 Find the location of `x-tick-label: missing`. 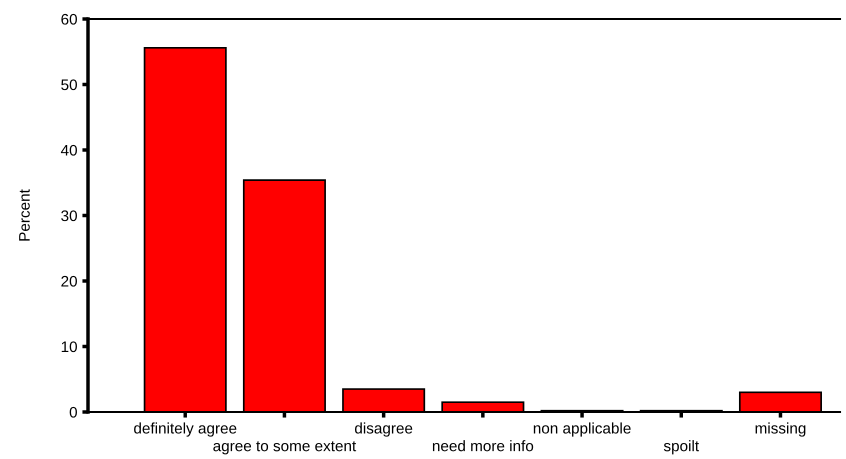

x-tick-label: missing is located at coordinates (781, 429).